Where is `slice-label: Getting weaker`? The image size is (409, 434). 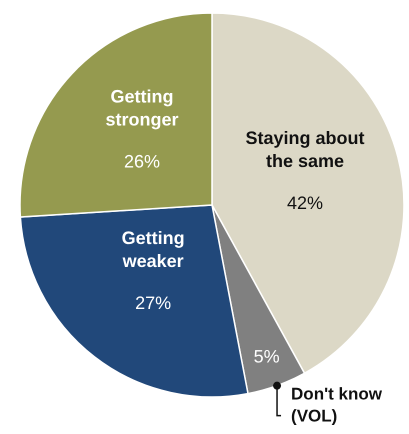
slice-label: Getting weaker is located at coordinates (153, 249).